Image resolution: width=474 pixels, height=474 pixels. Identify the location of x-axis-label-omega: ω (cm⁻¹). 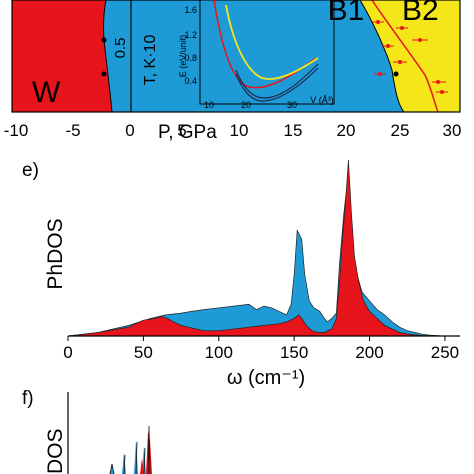
(266, 378).